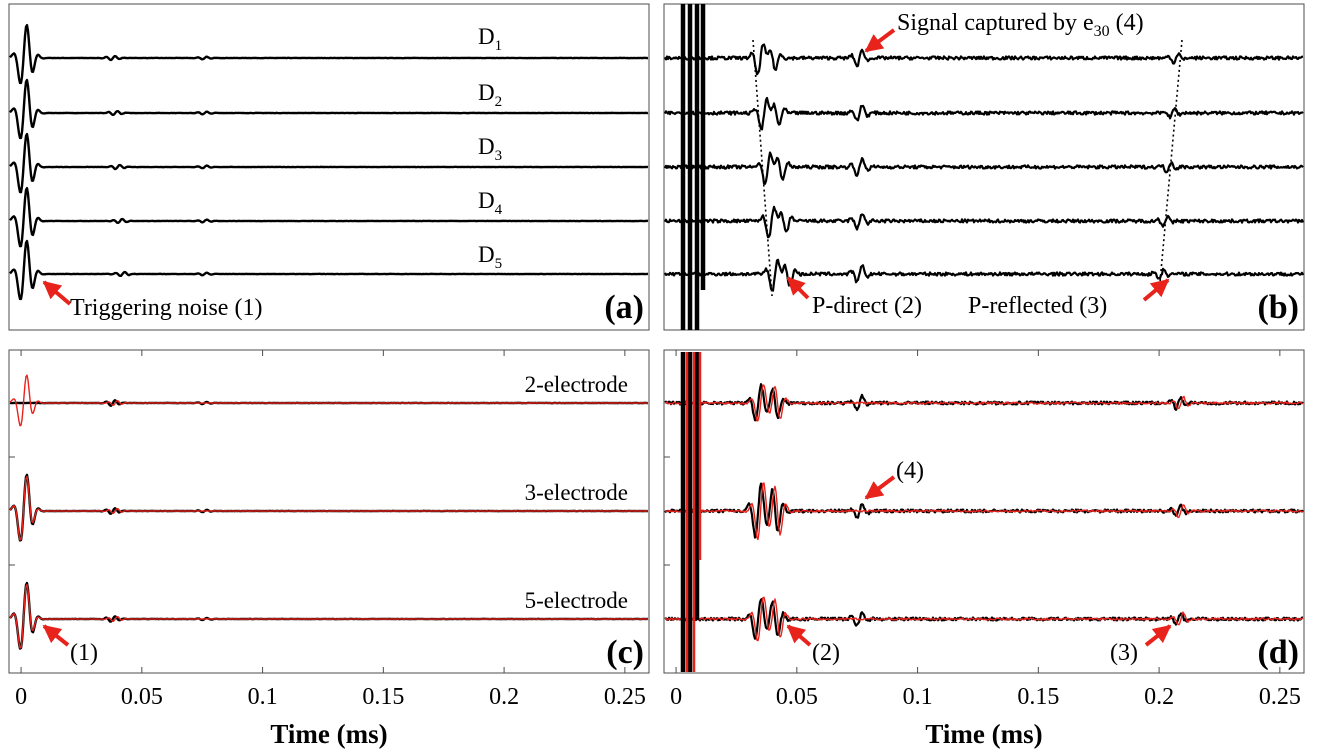 The height and width of the screenshot is (752, 1320). I want to click on annotation-arrow-triggering-noise, so click(57, 293).